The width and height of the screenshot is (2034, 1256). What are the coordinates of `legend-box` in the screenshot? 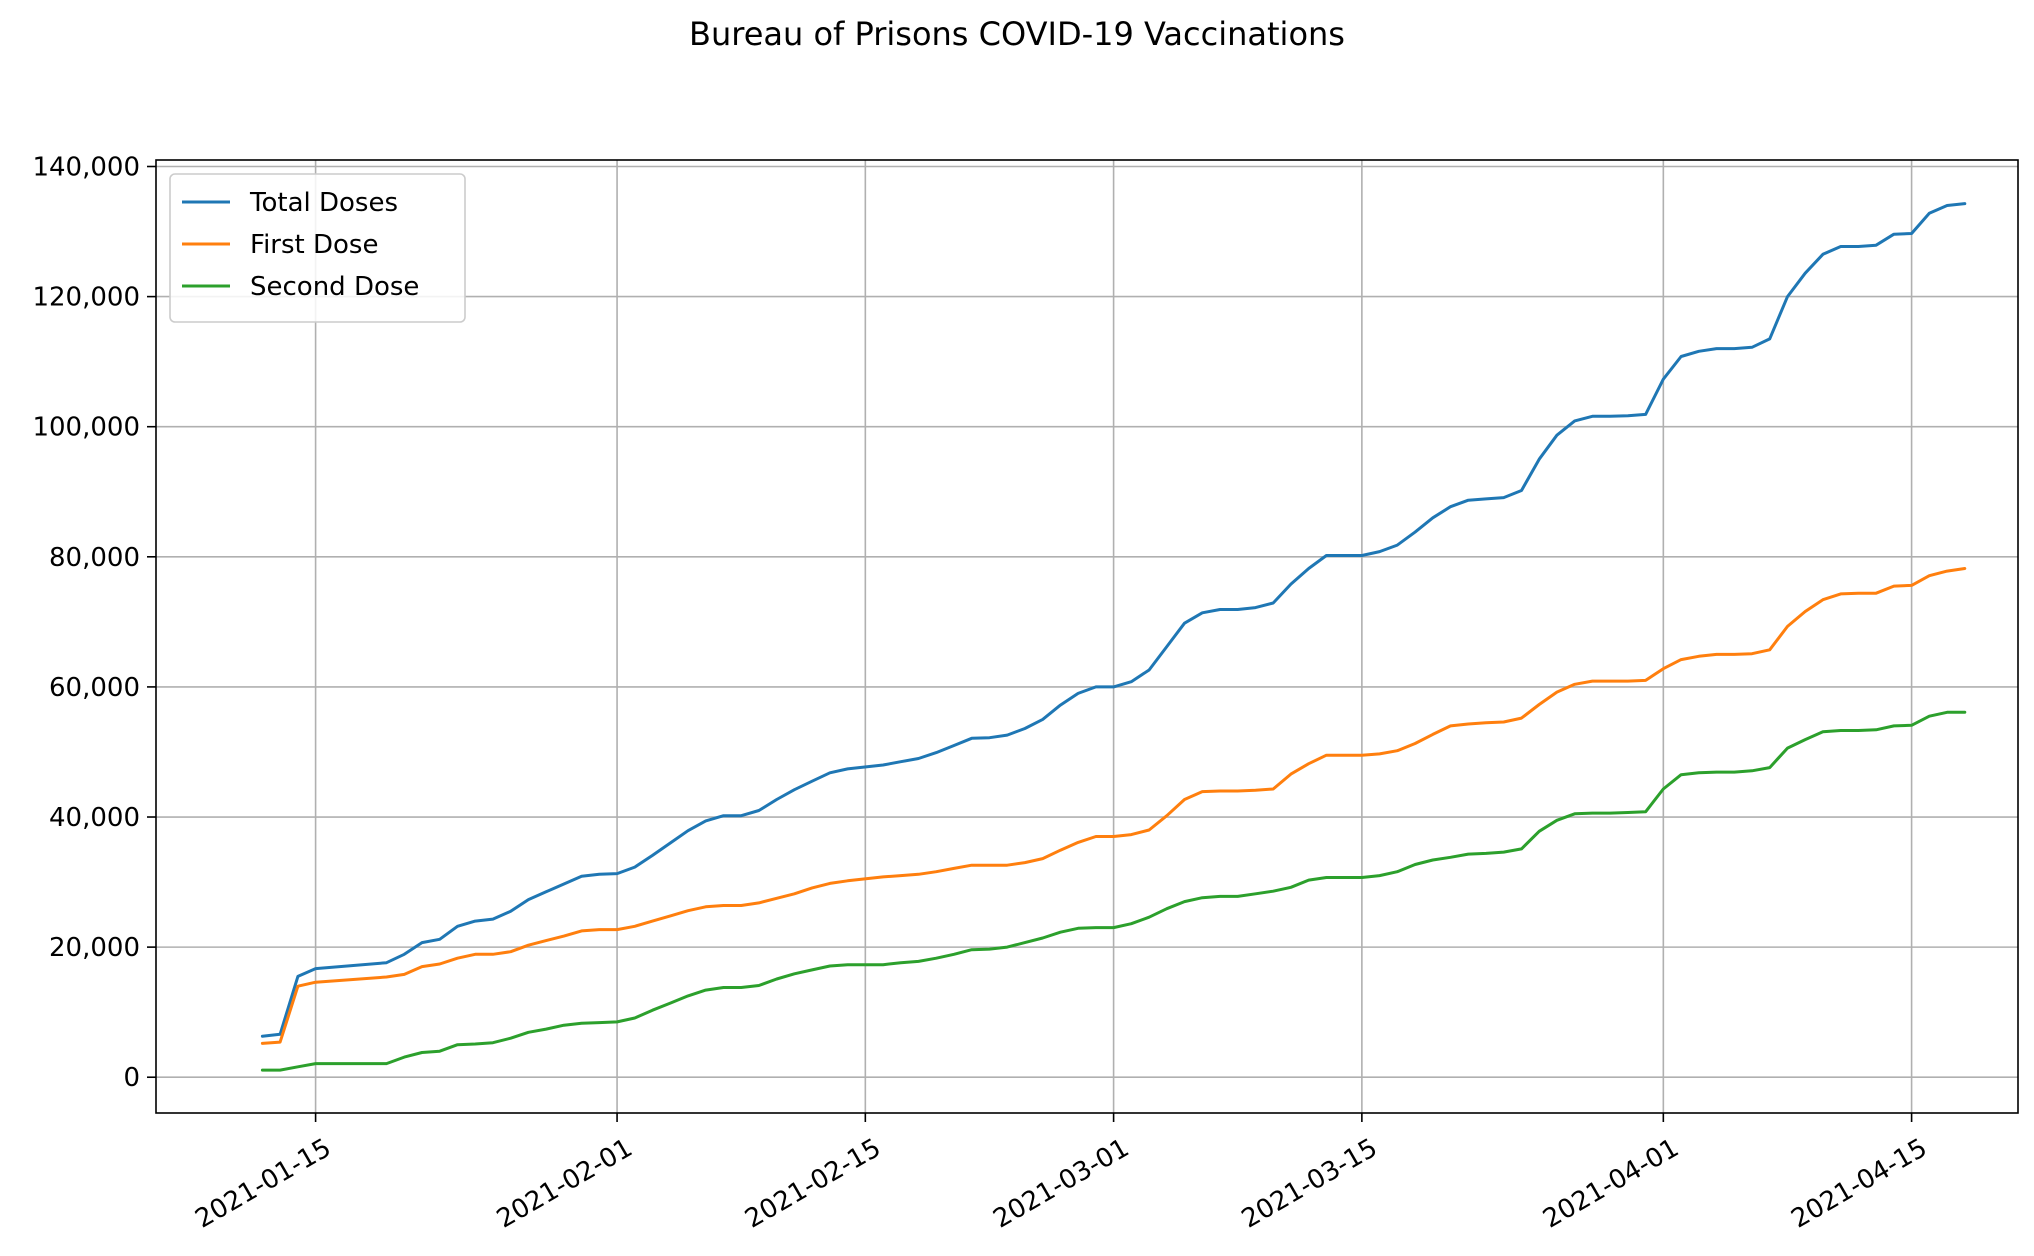 It's located at (317, 248).